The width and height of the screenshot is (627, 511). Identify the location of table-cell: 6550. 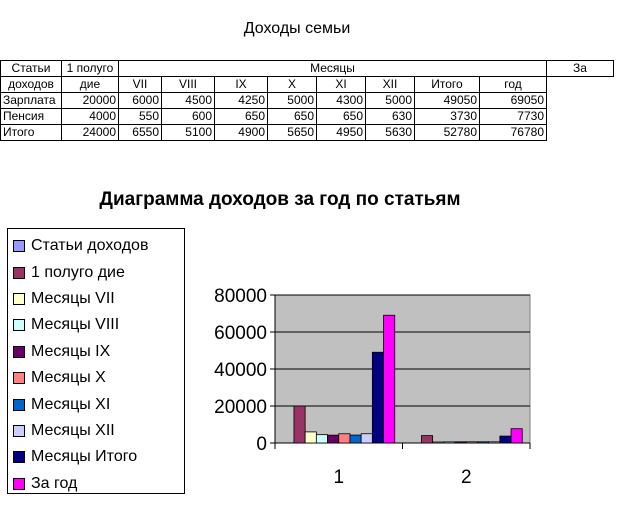
(140, 132).